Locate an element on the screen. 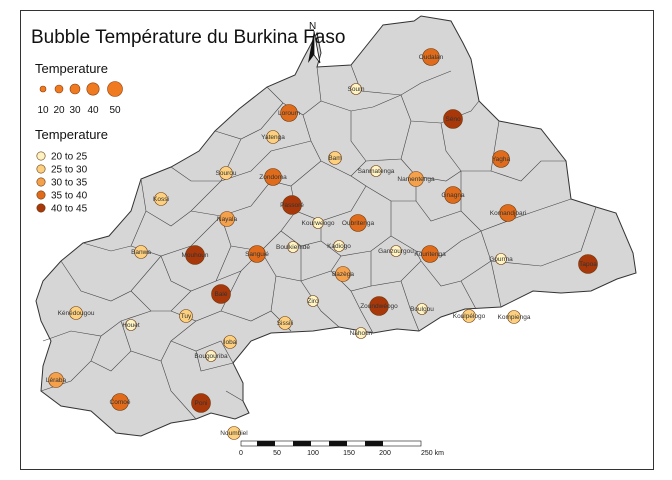 The height and width of the screenshot is (480, 672). bubble-leraba is located at coordinates (56, 380).